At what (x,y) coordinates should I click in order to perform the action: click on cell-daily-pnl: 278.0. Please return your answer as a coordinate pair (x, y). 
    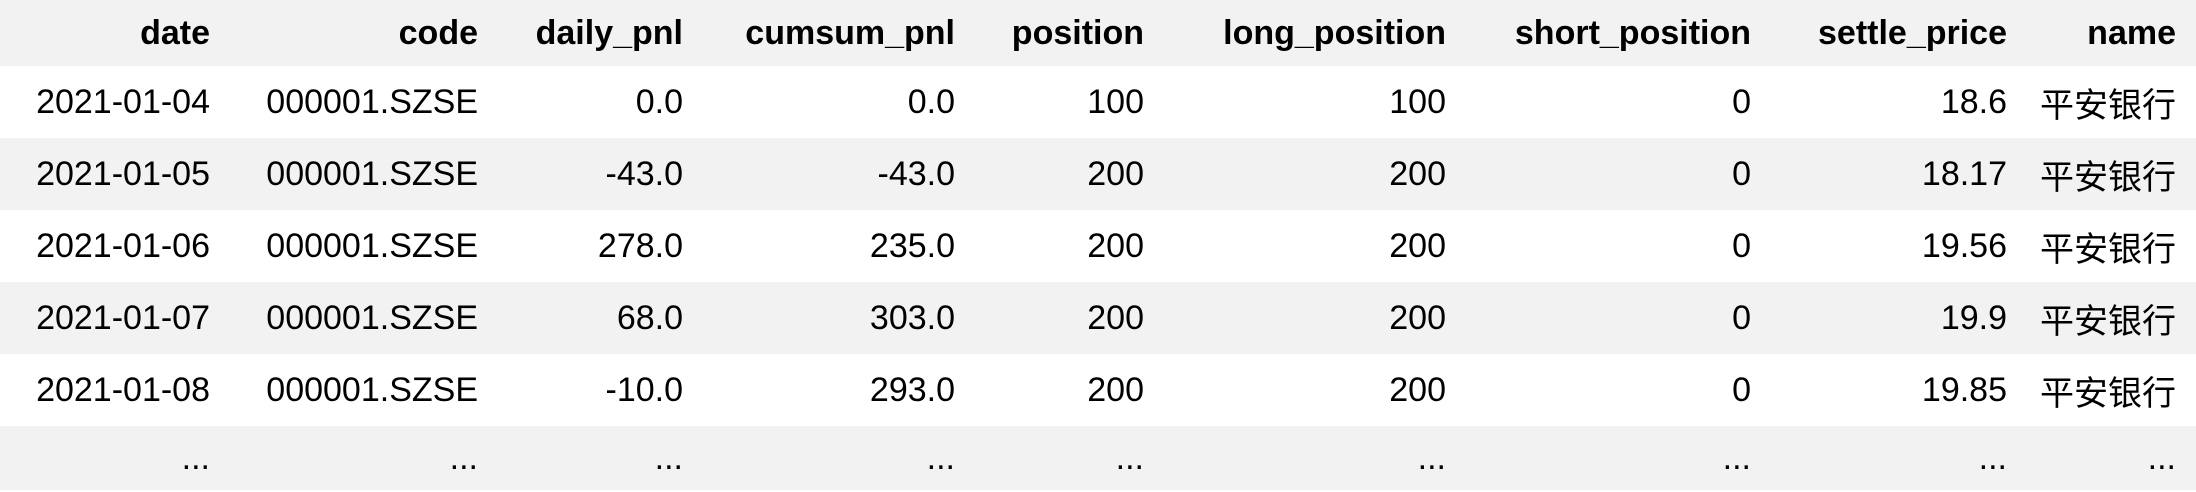
    Looking at the image, I should click on (640, 245).